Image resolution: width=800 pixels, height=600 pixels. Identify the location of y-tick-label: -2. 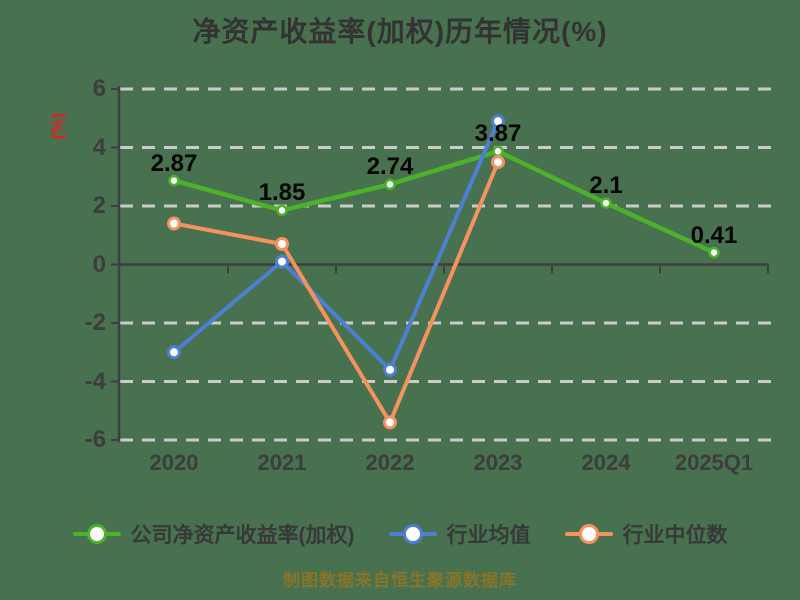
(95, 322).